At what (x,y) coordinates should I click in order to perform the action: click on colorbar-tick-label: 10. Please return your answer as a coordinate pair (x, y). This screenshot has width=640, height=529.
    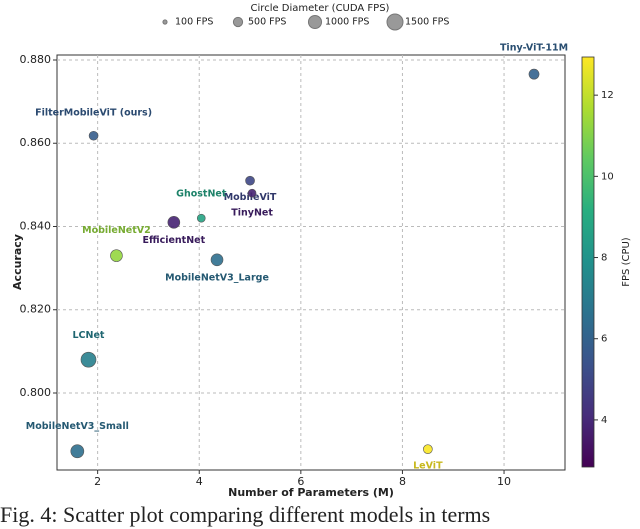
    Looking at the image, I should click on (607, 176).